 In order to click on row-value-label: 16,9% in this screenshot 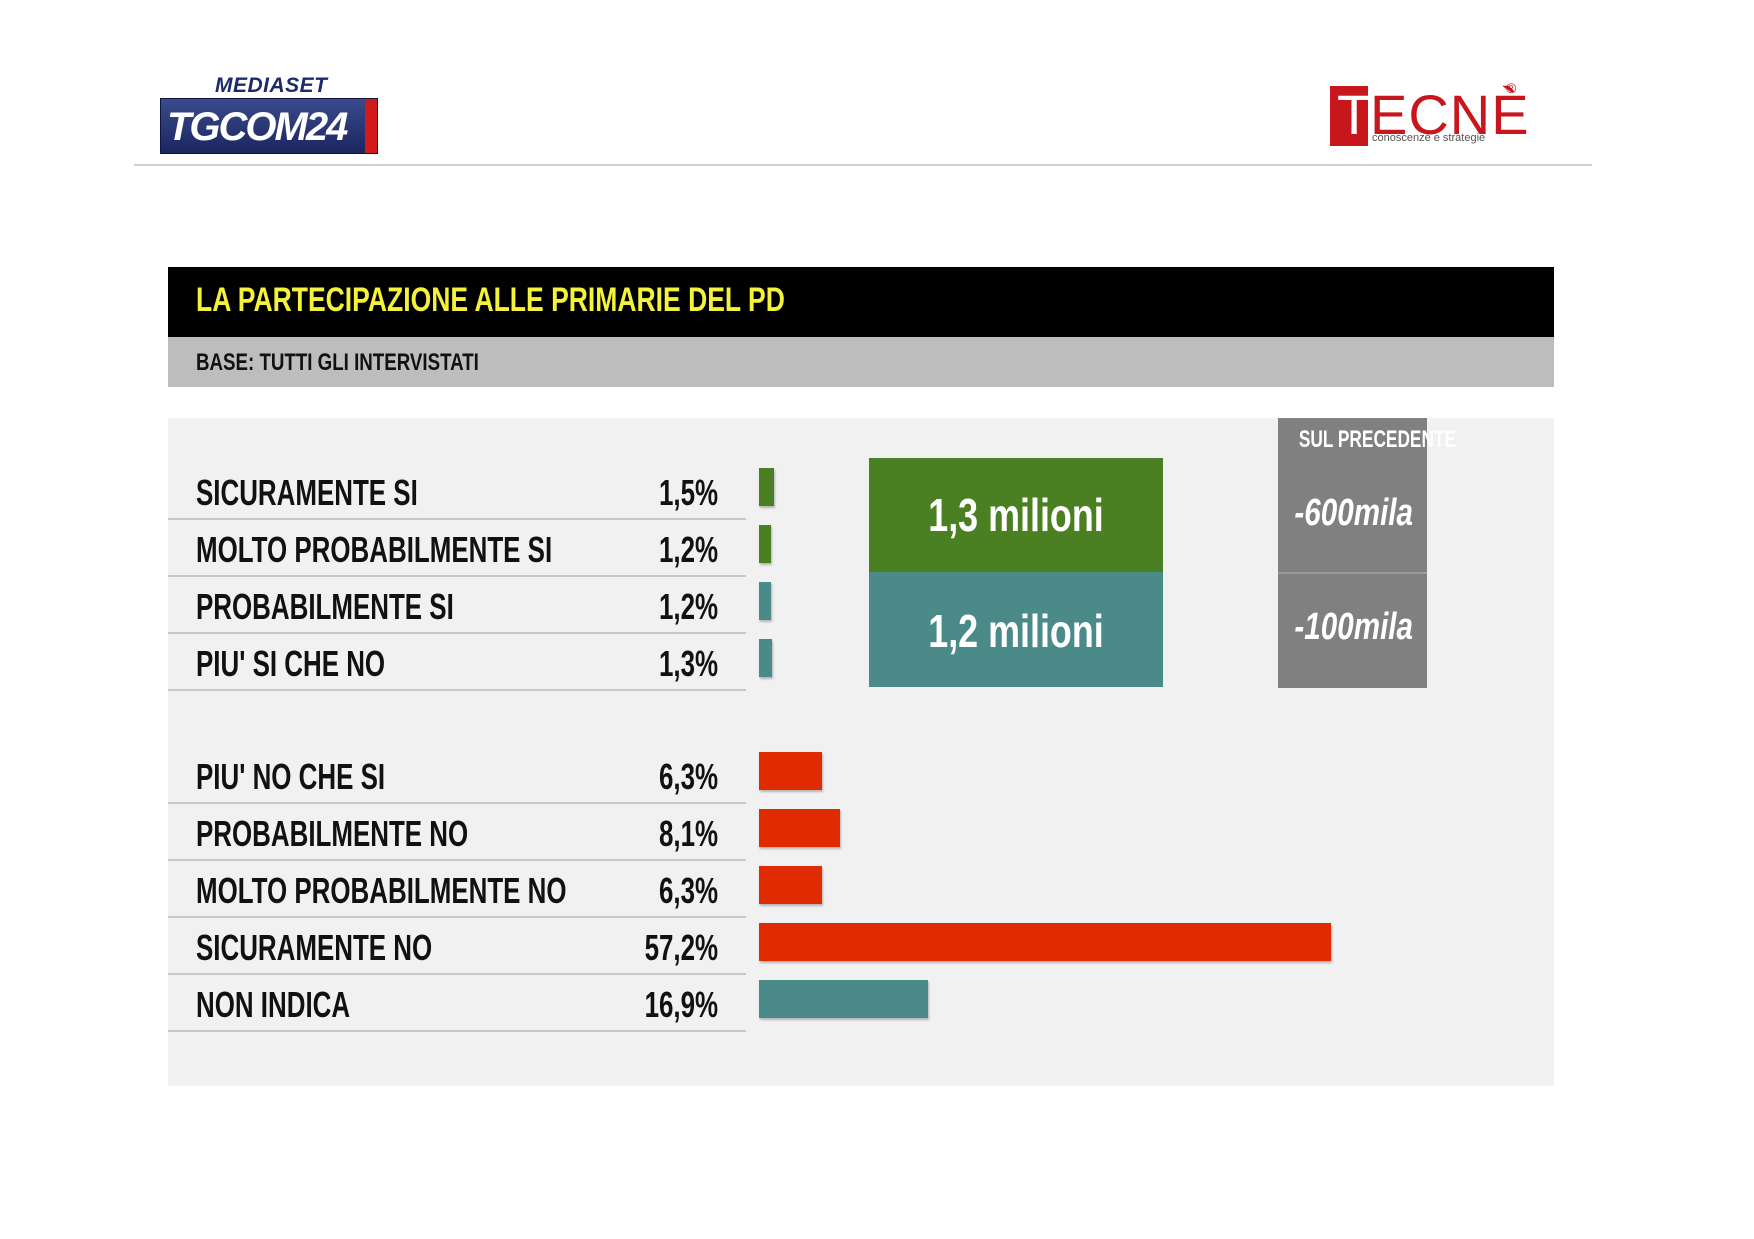, I will do `click(681, 1004)`.